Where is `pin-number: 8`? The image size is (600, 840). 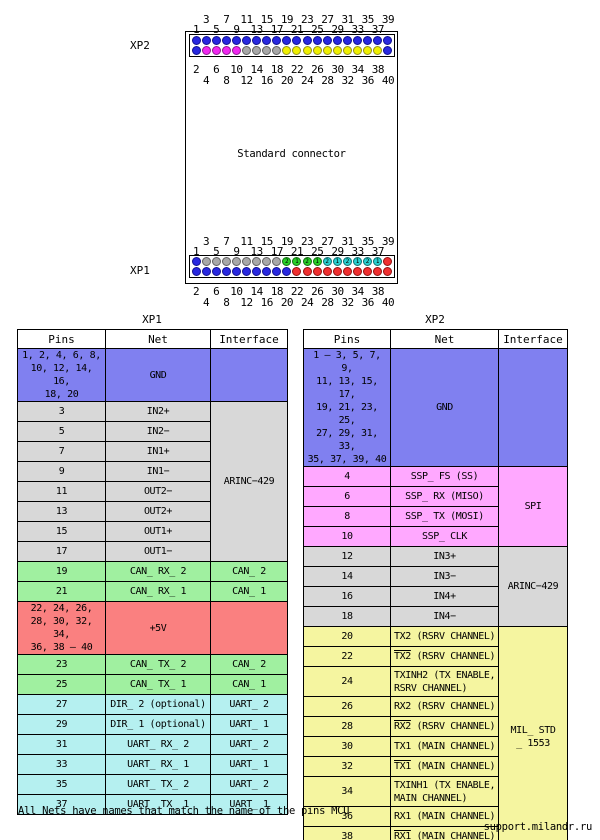
pin-number: 8 is located at coordinates (226, 80).